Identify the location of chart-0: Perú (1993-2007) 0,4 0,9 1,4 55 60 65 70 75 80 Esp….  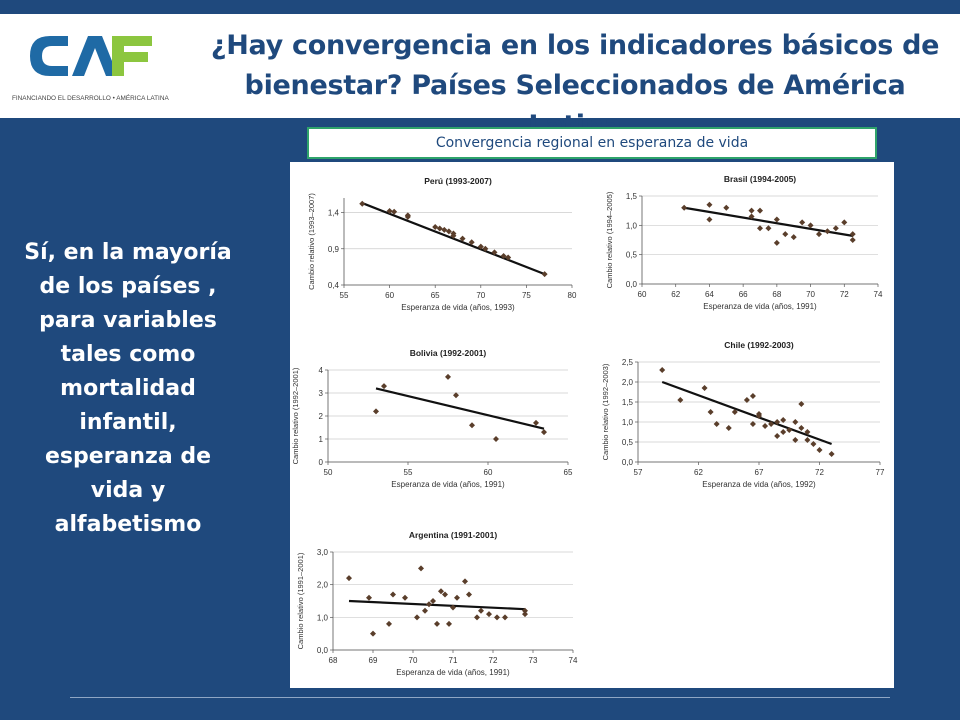
(442, 244).